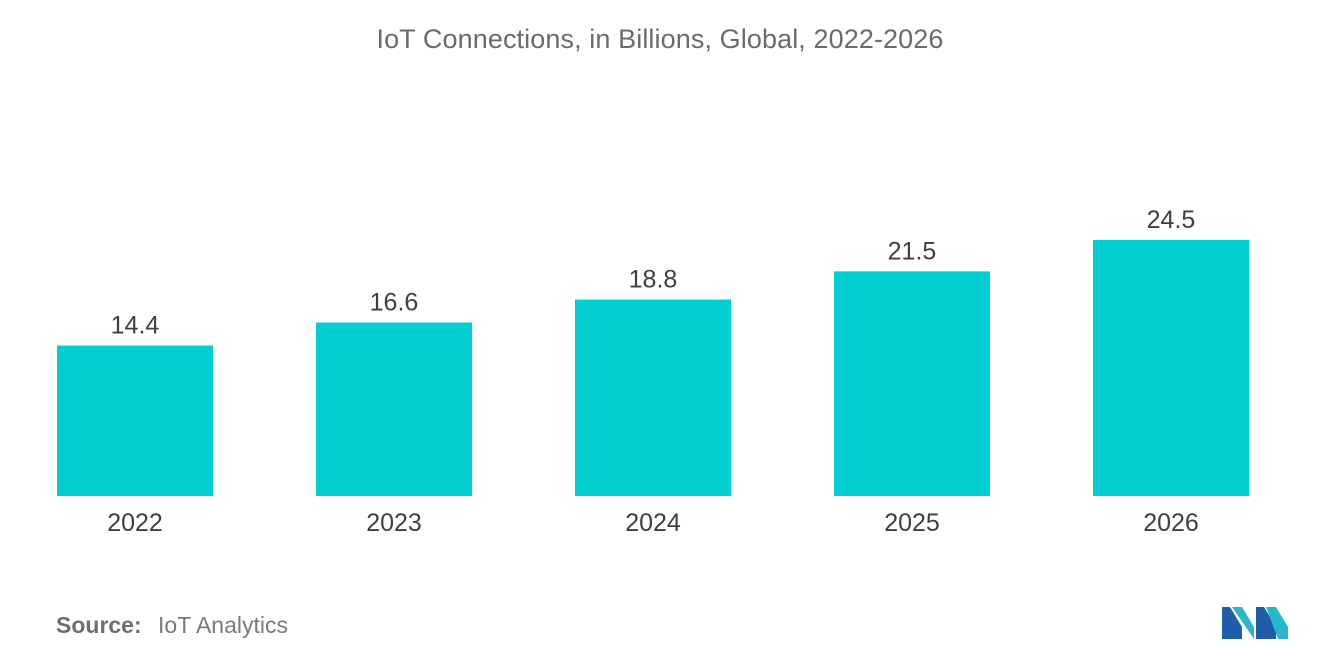  I want to click on x-tick-label-2025: 2025, so click(912, 523).